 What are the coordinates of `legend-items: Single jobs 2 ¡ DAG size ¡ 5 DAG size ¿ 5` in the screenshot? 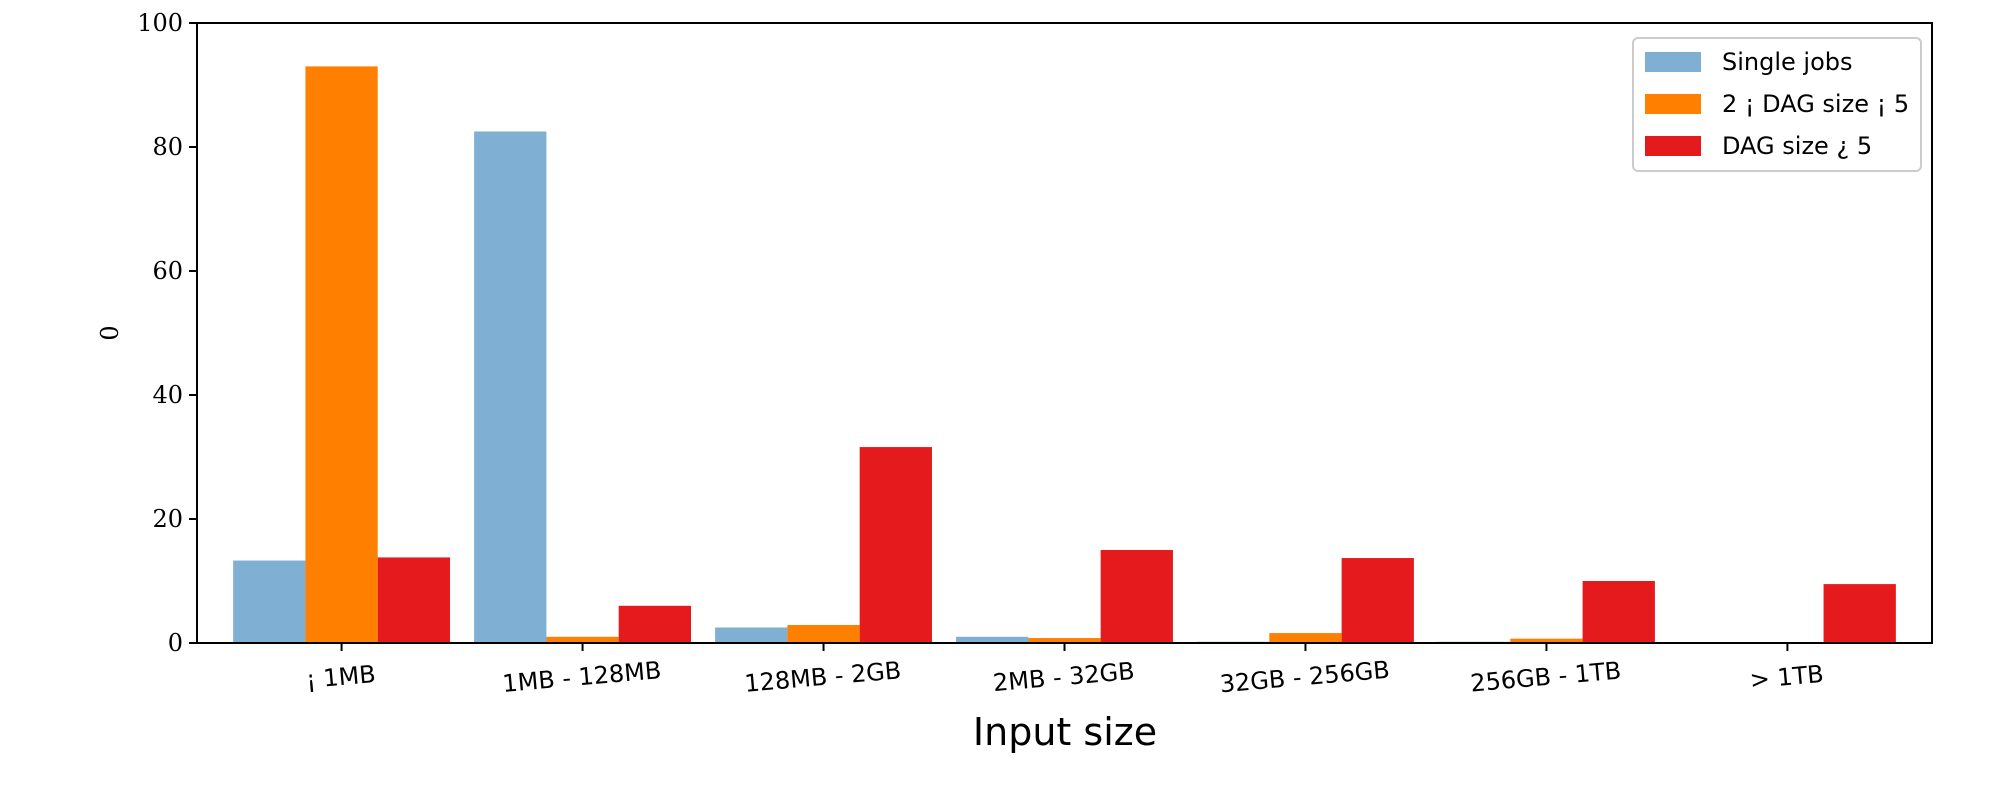 It's located at (1777, 104).